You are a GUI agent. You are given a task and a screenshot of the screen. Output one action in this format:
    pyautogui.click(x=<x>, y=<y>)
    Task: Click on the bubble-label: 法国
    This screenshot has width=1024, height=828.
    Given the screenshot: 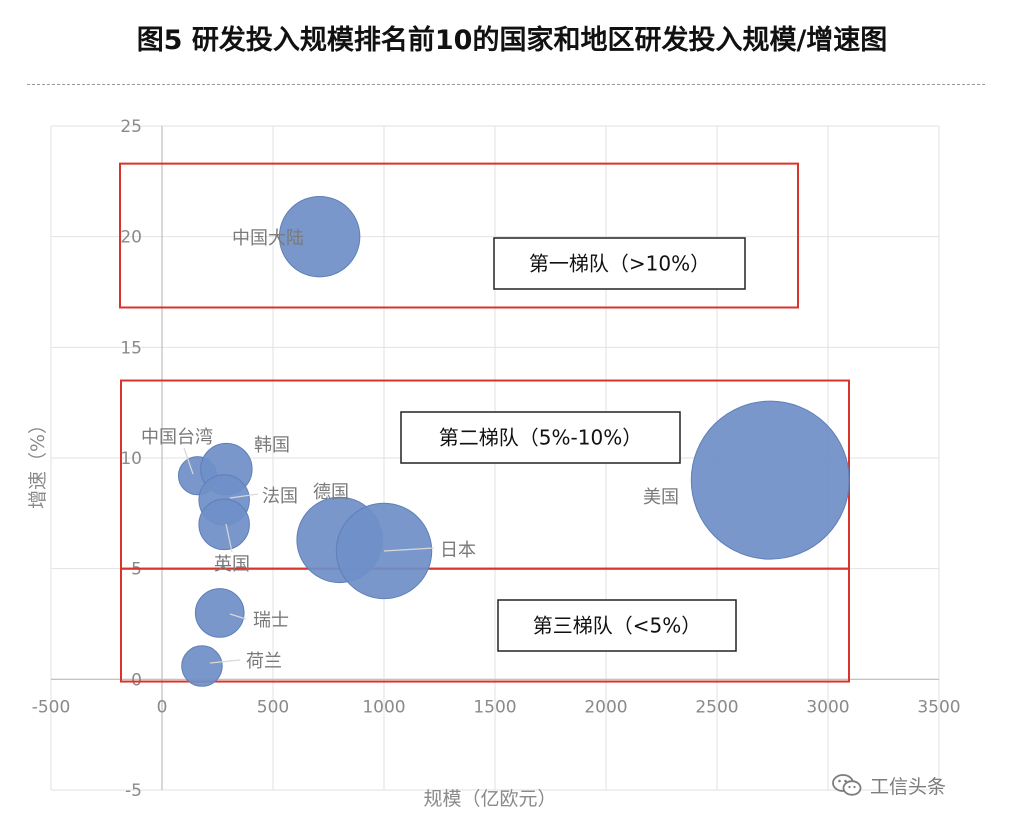 What is the action you would take?
    pyautogui.click(x=280, y=496)
    